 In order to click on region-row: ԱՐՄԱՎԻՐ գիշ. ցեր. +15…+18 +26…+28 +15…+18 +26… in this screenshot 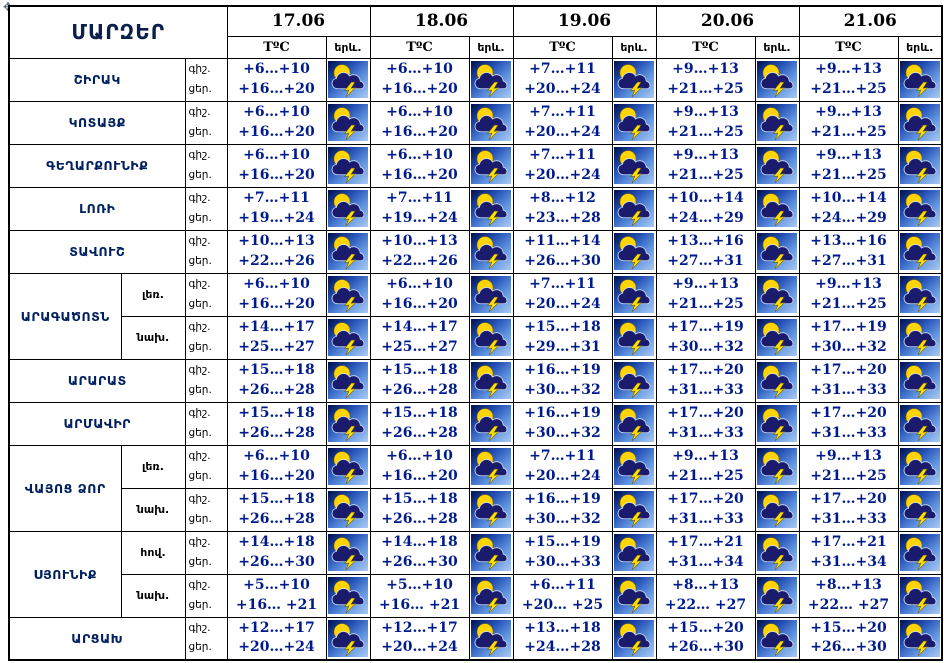, I will do `click(475, 423)`.